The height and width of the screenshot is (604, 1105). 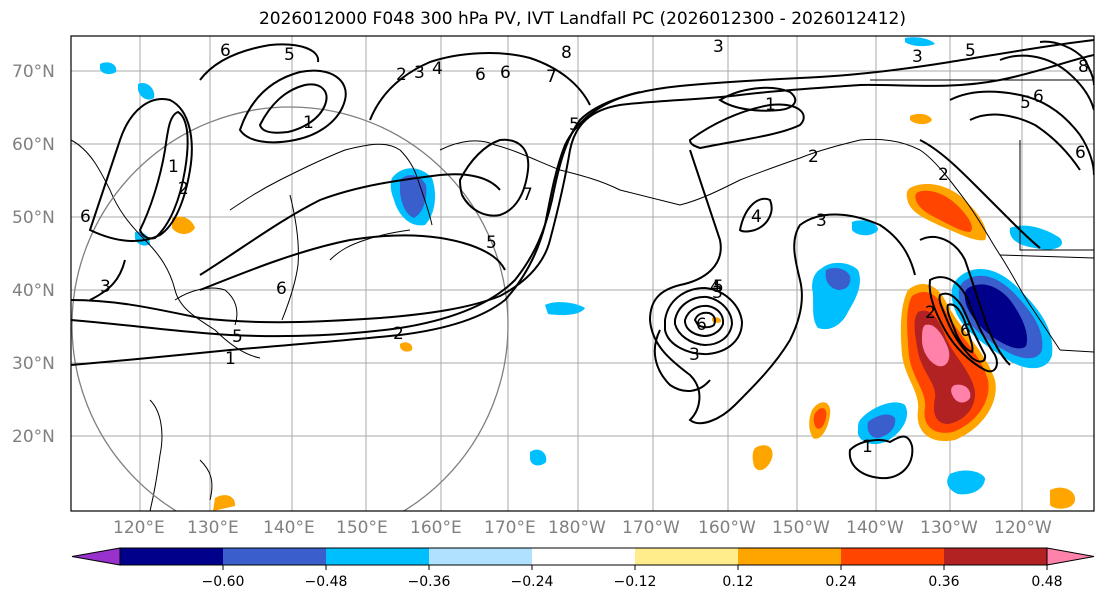 I want to click on lon-label: 130°W, so click(x=949, y=528).